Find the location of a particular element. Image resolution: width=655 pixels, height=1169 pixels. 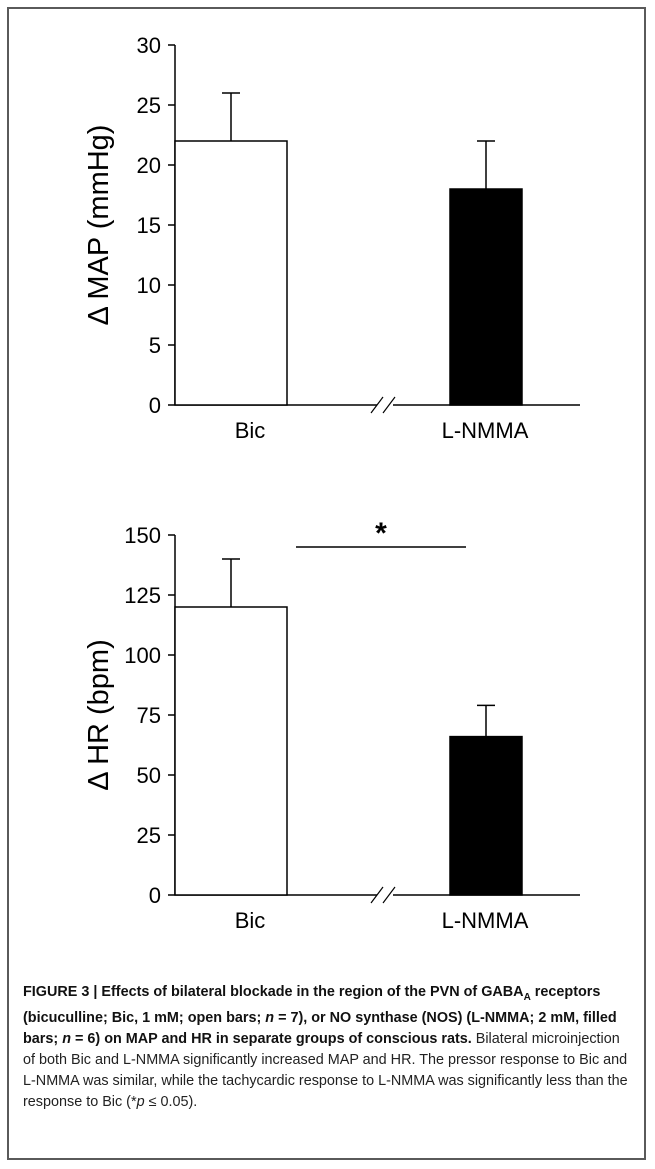

y-tick-label: 20 is located at coordinates (149, 165).